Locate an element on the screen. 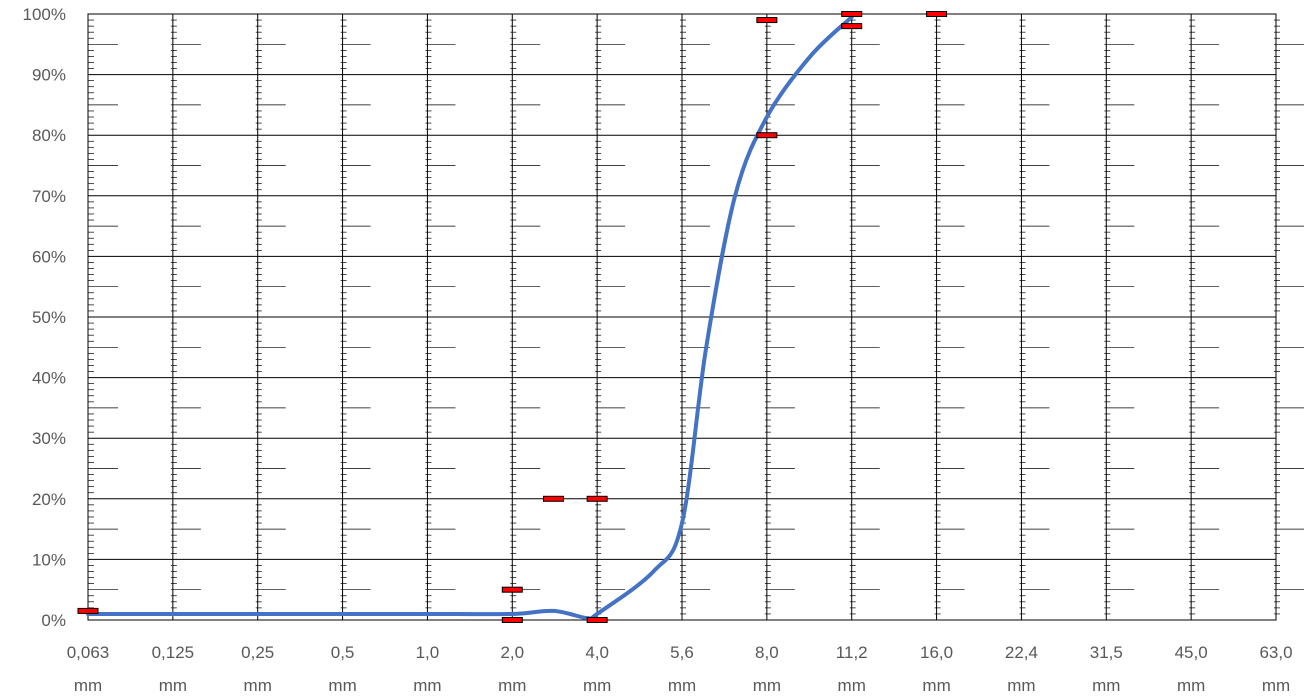 The width and height of the screenshot is (1308, 696). y-tick-label: 0% is located at coordinates (53, 620).